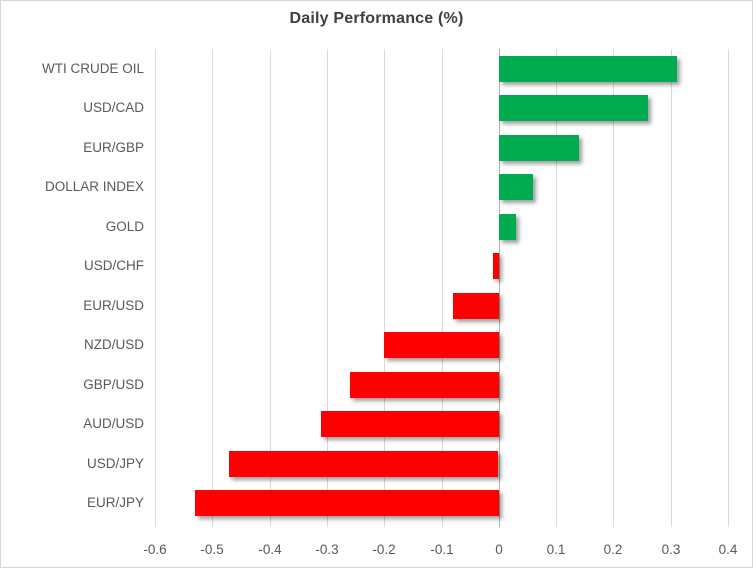  I want to click on gridline--0.5, so click(212, 288).